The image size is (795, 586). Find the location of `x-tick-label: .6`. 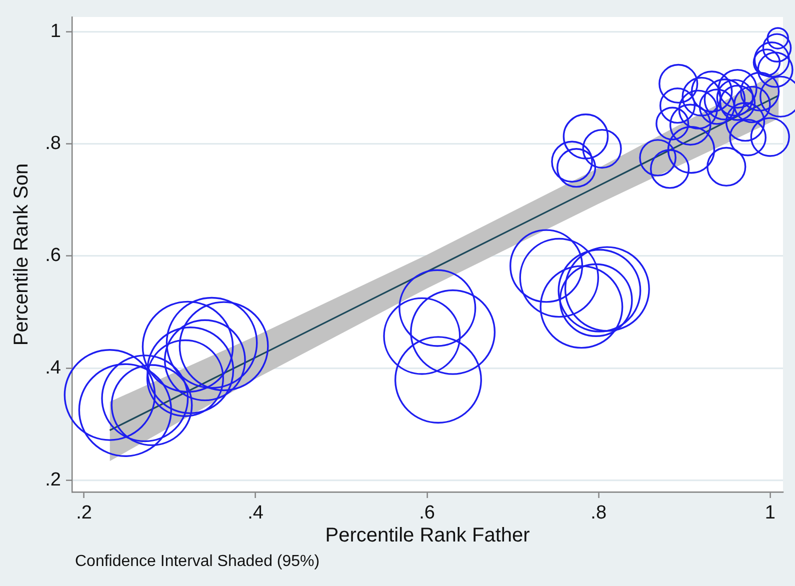

x-tick-label: .6 is located at coordinates (427, 513).